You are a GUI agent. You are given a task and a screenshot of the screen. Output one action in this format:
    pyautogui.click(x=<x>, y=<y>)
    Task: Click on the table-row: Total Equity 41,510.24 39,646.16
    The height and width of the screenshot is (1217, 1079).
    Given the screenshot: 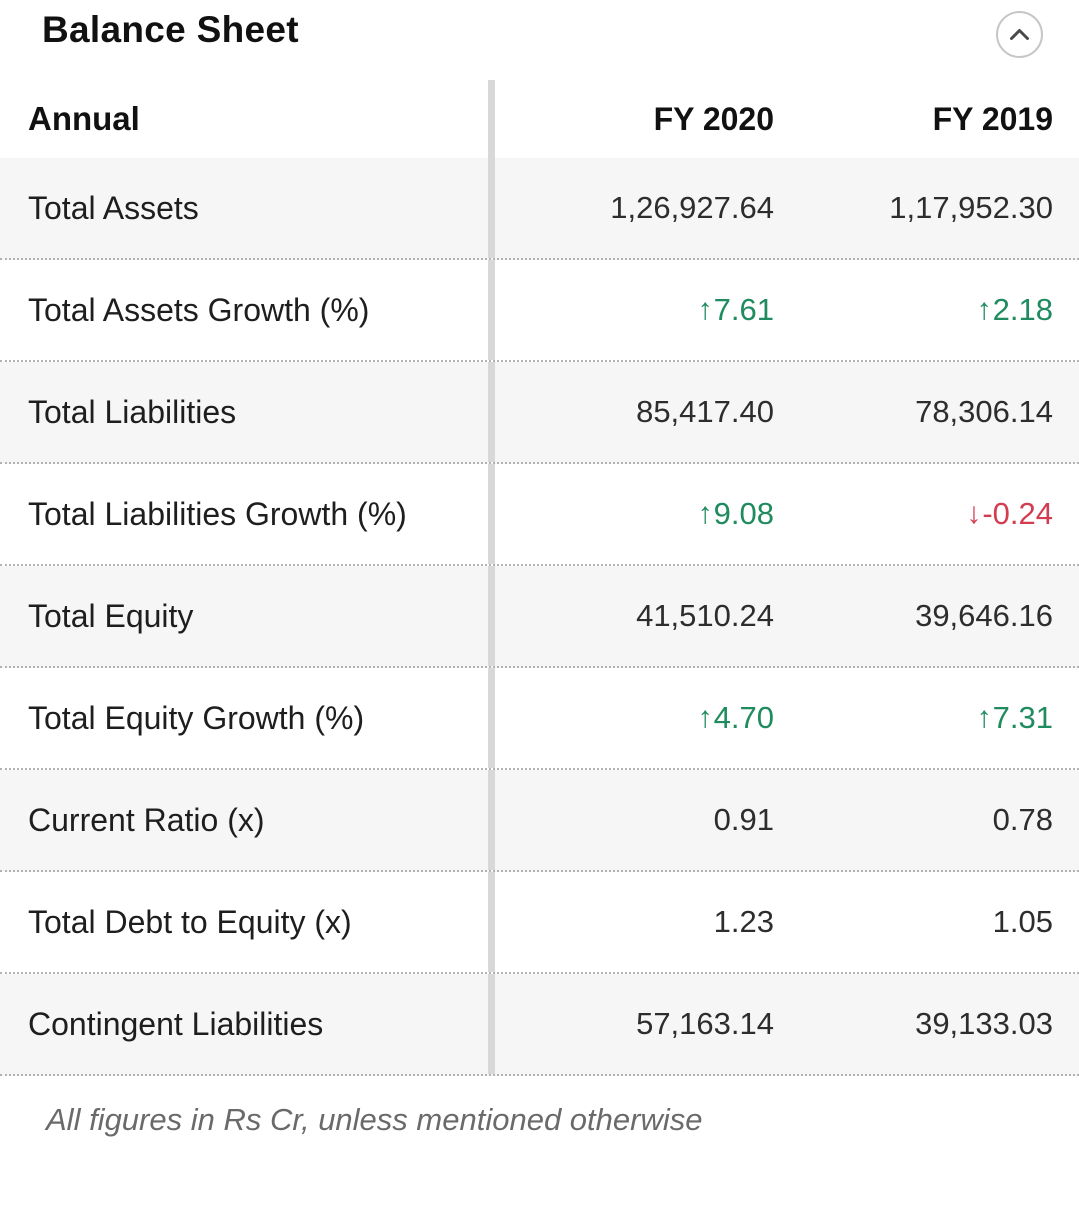 What is the action you would take?
    pyautogui.click(x=539, y=617)
    